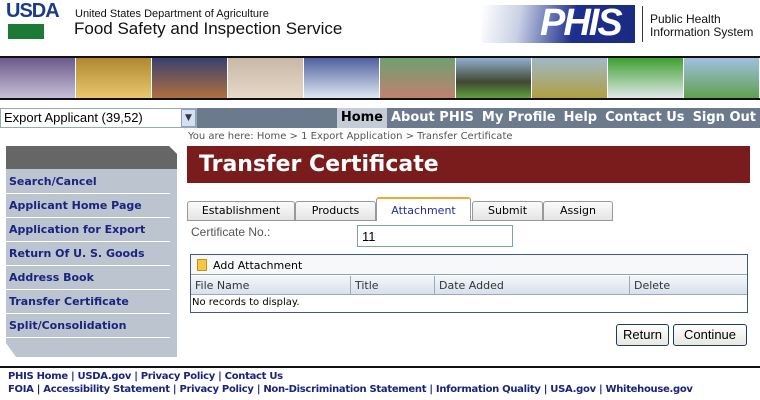 Image resolution: width=760 pixels, height=400 pixels. What do you see at coordinates (188, 118) in the screenshot?
I see `chevron-down-icon: ▼` at bounding box center [188, 118].